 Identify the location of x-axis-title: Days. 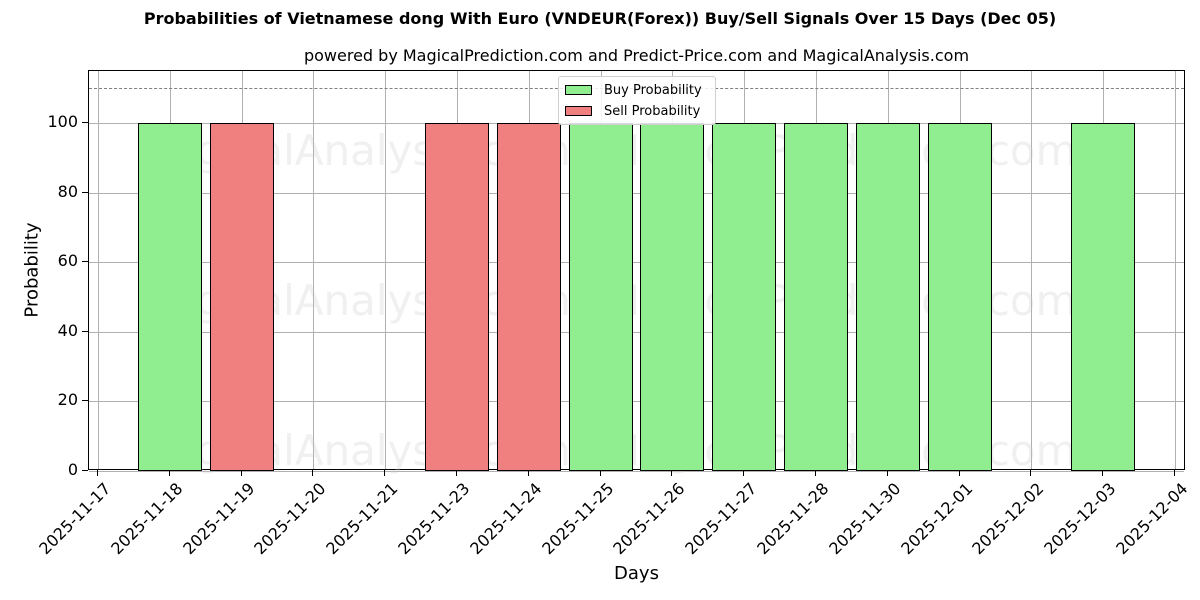
(636, 573).